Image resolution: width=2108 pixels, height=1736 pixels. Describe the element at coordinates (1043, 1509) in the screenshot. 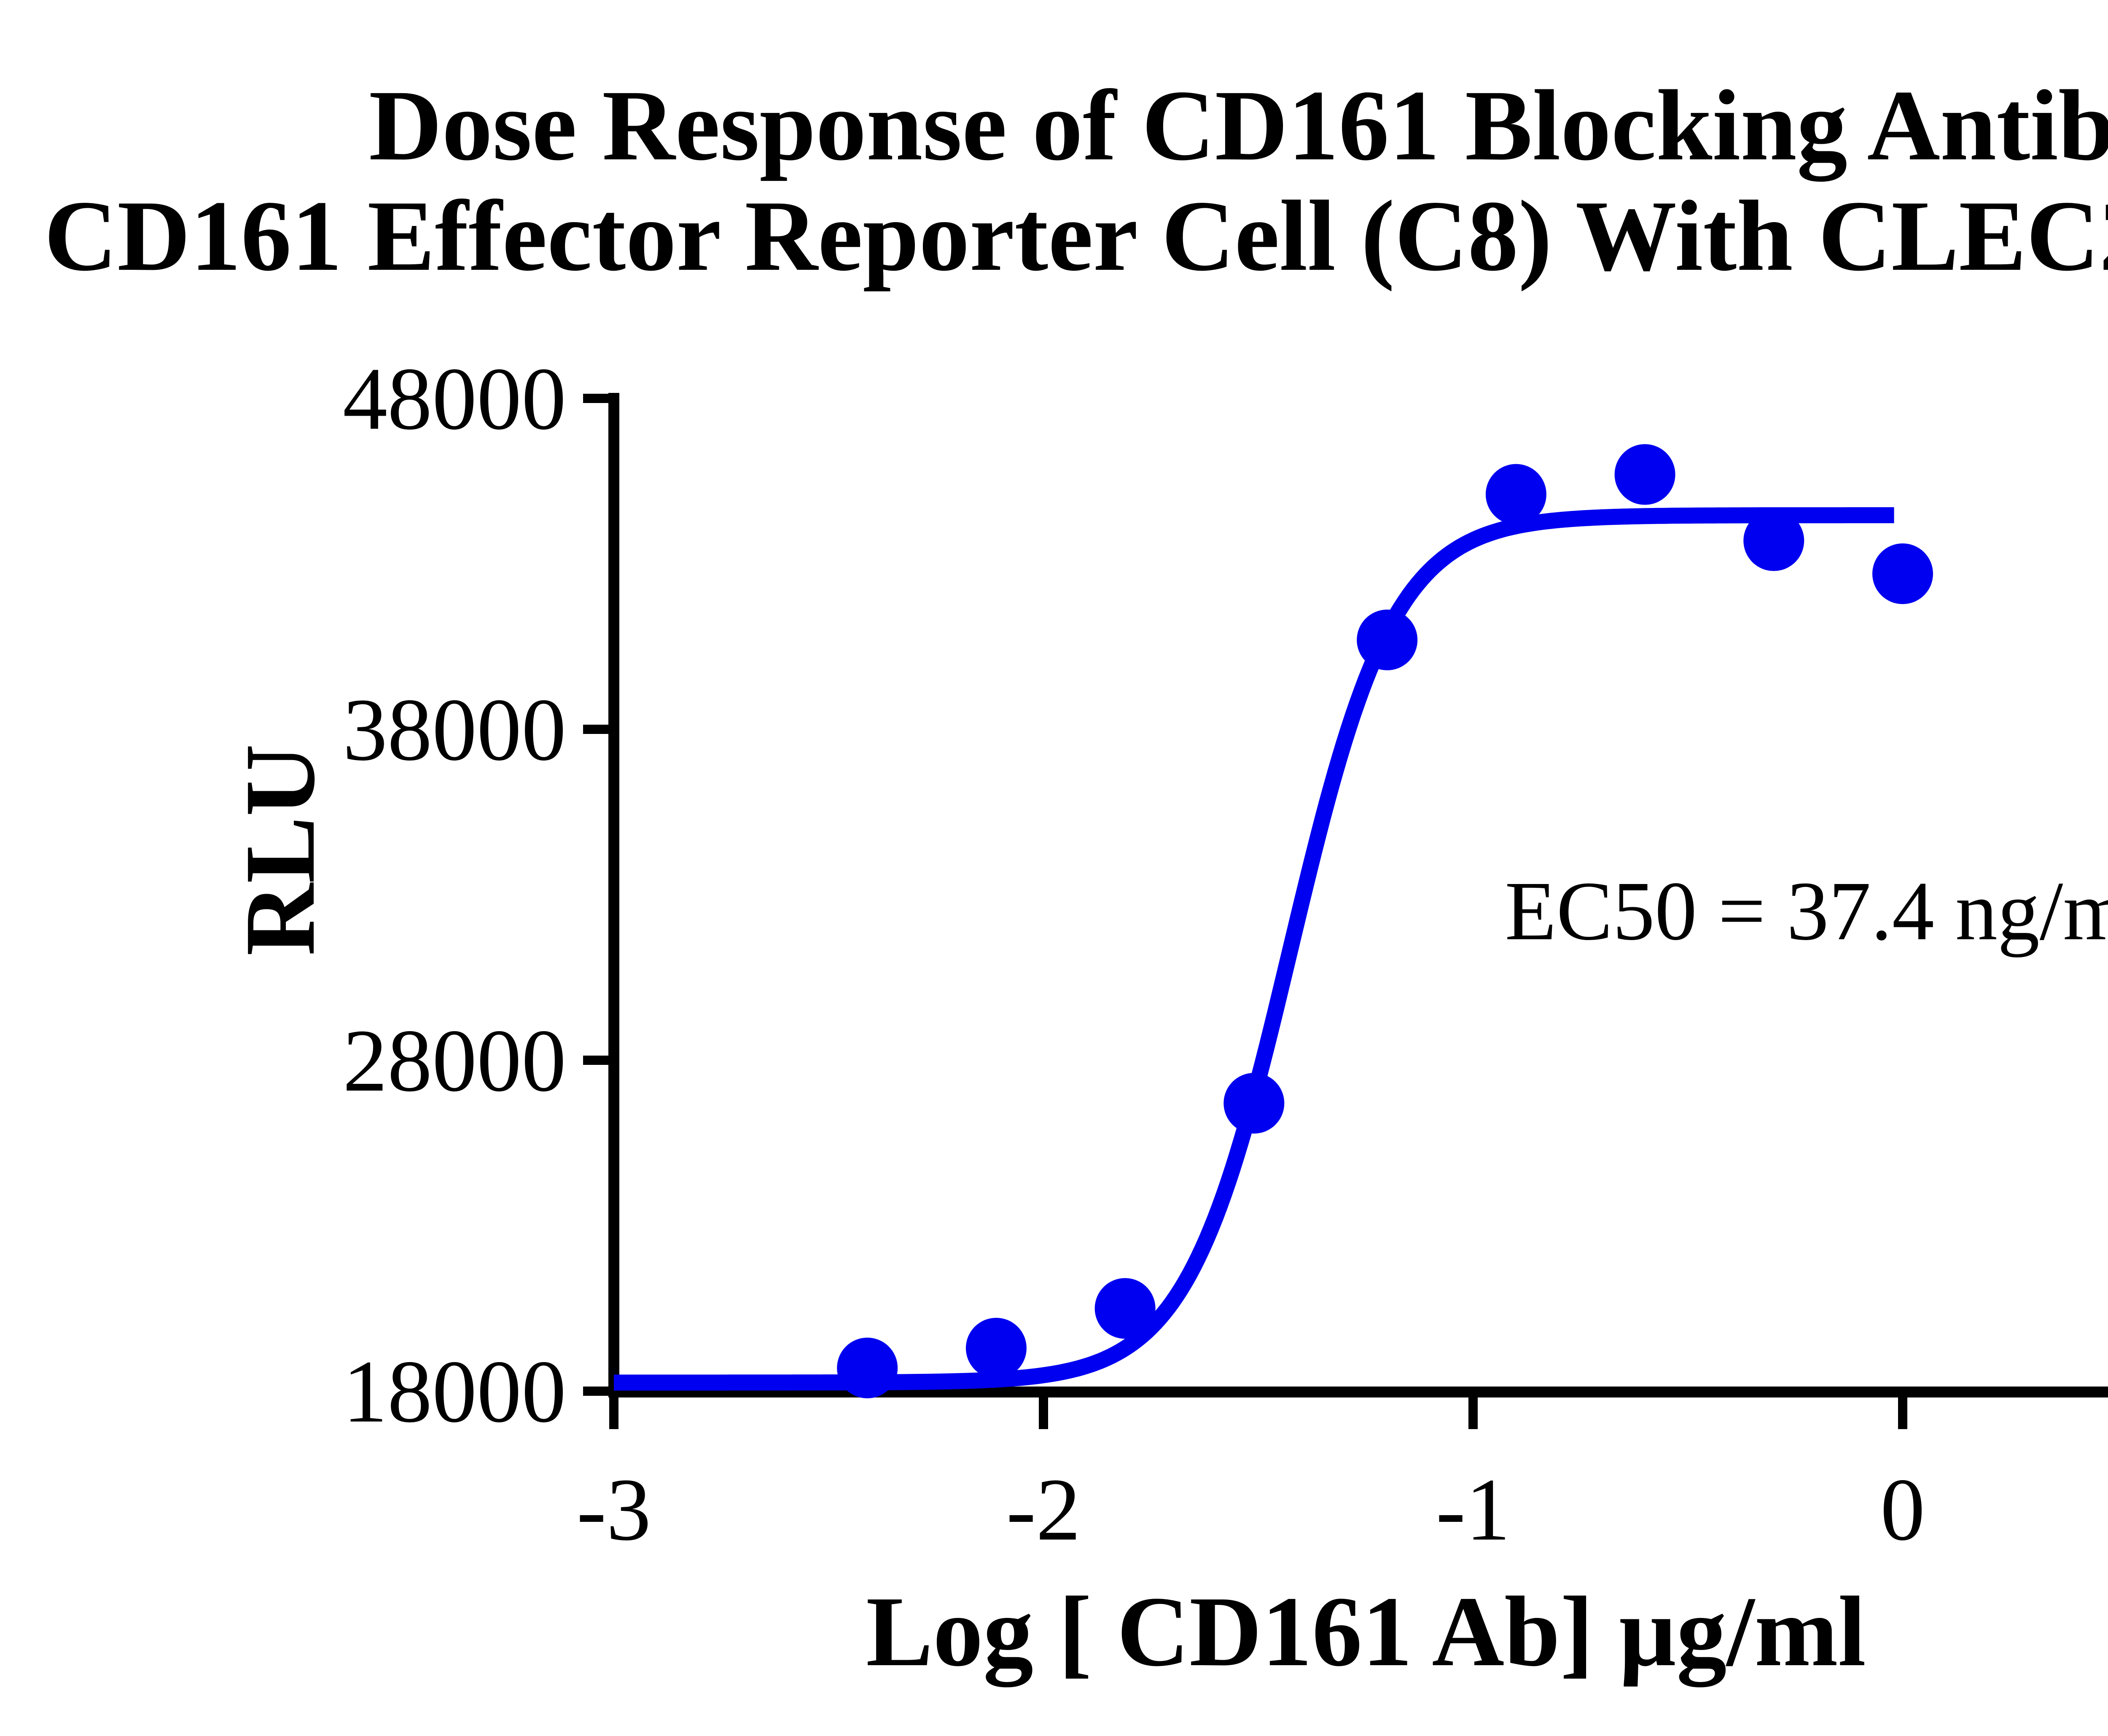

I see `x-tick-label: -2` at that location.